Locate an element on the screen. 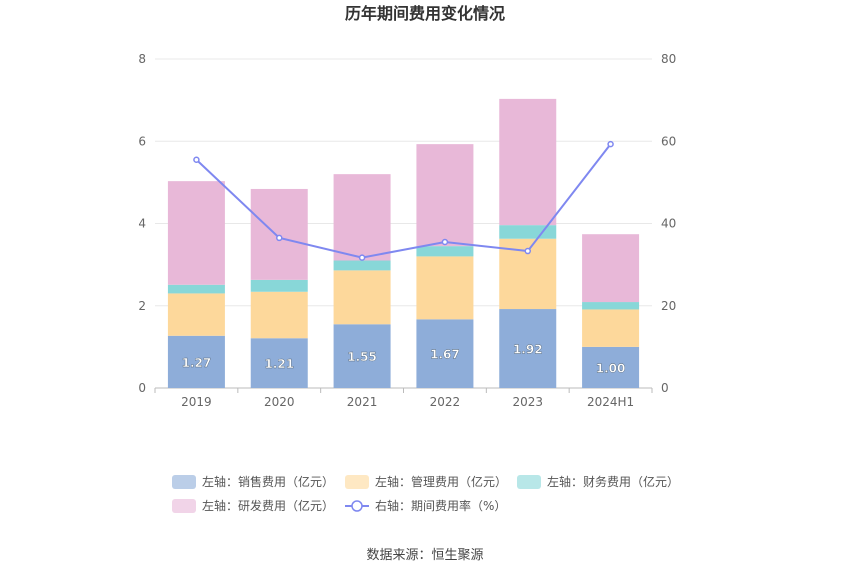  right-axis-tick: 60 is located at coordinates (668, 141).